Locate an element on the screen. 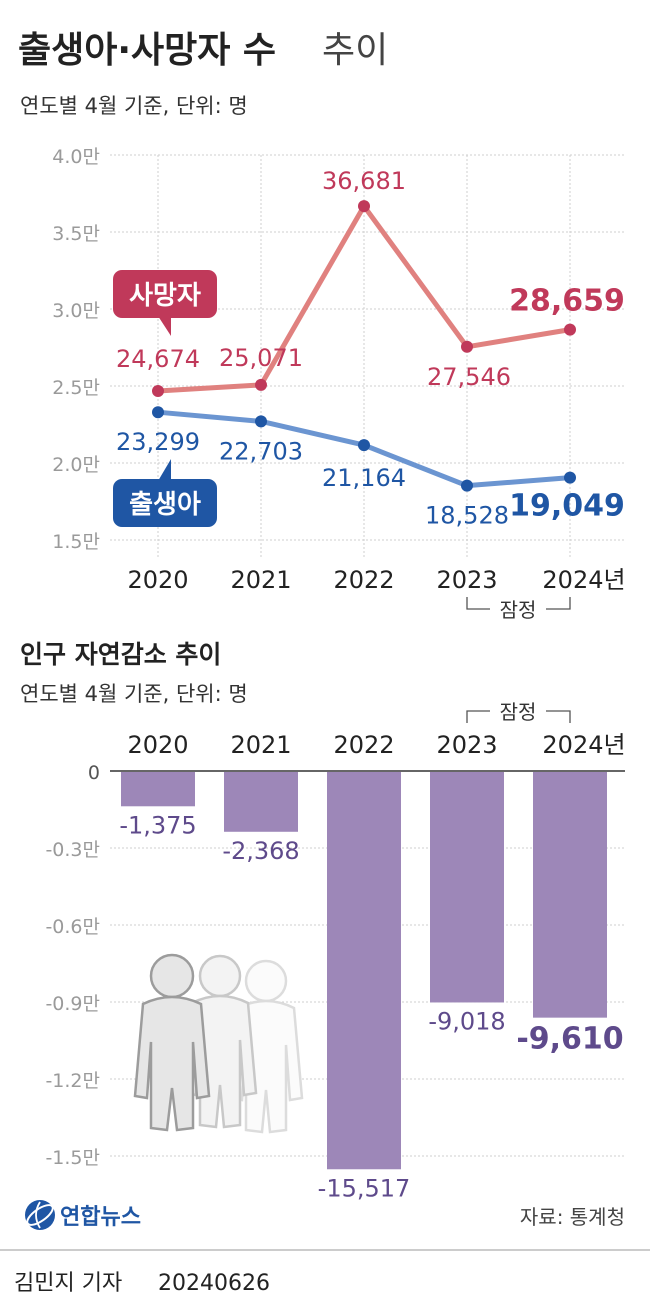 This screenshot has height=1312, width=650. data-label: -9,018 is located at coordinates (466, 1021).